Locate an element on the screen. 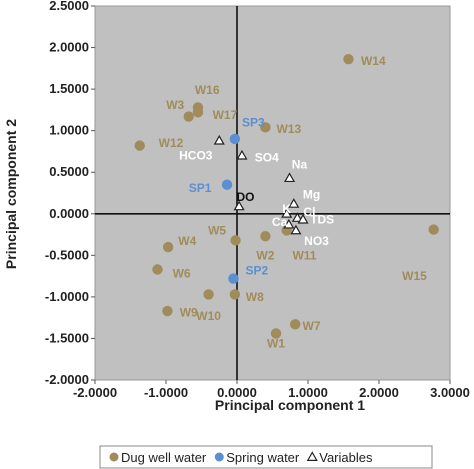 This screenshot has height=469, width=474. legend-marker-dug-well-water is located at coordinates (114, 457).